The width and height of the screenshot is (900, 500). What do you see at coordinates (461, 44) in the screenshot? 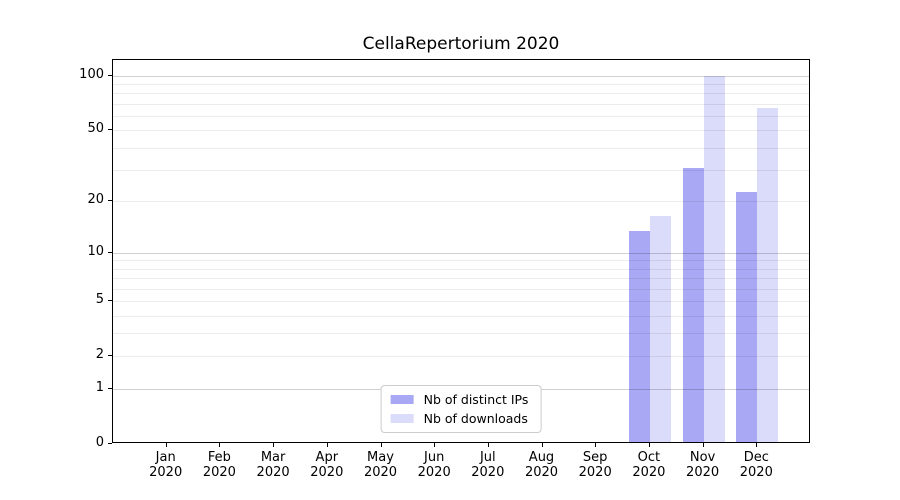
I see `chart-title: CellaRepertorium 2020` at bounding box center [461, 44].